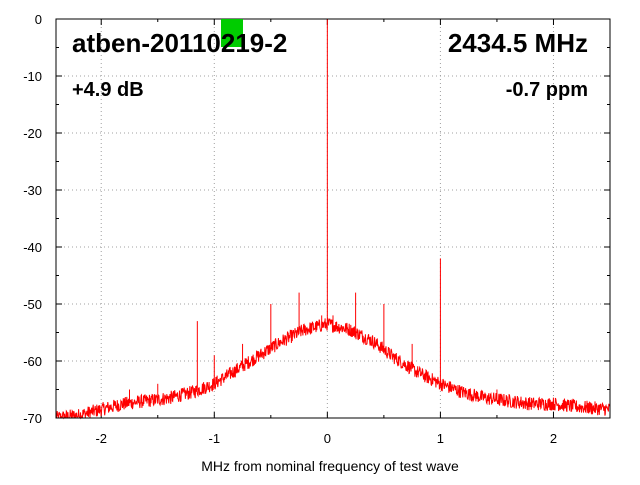 This screenshot has width=640, height=485. What do you see at coordinates (32, 304) in the screenshot?
I see `y-tick-label: -50` at bounding box center [32, 304].